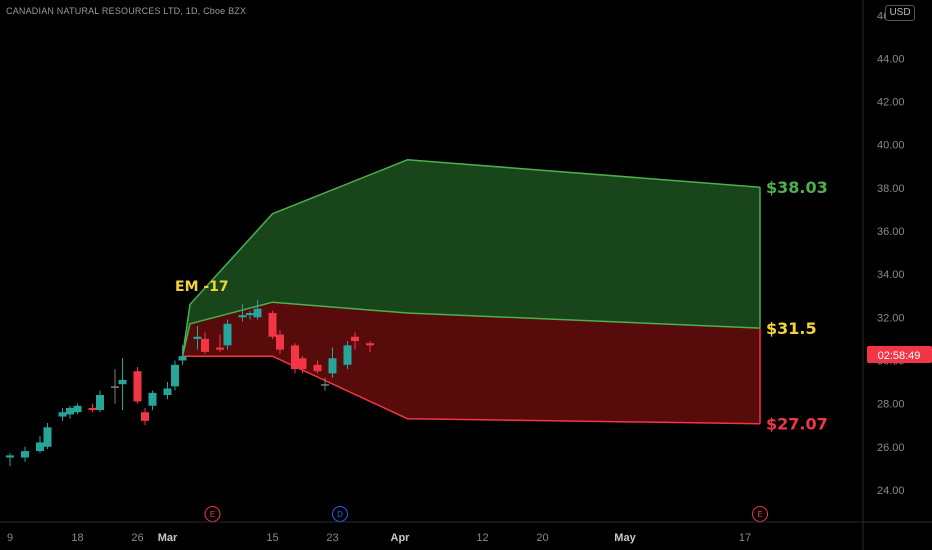  What do you see at coordinates (891, 232) in the screenshot?
I see `price-tick-label: 36.00` at bounding box center [891, 232].